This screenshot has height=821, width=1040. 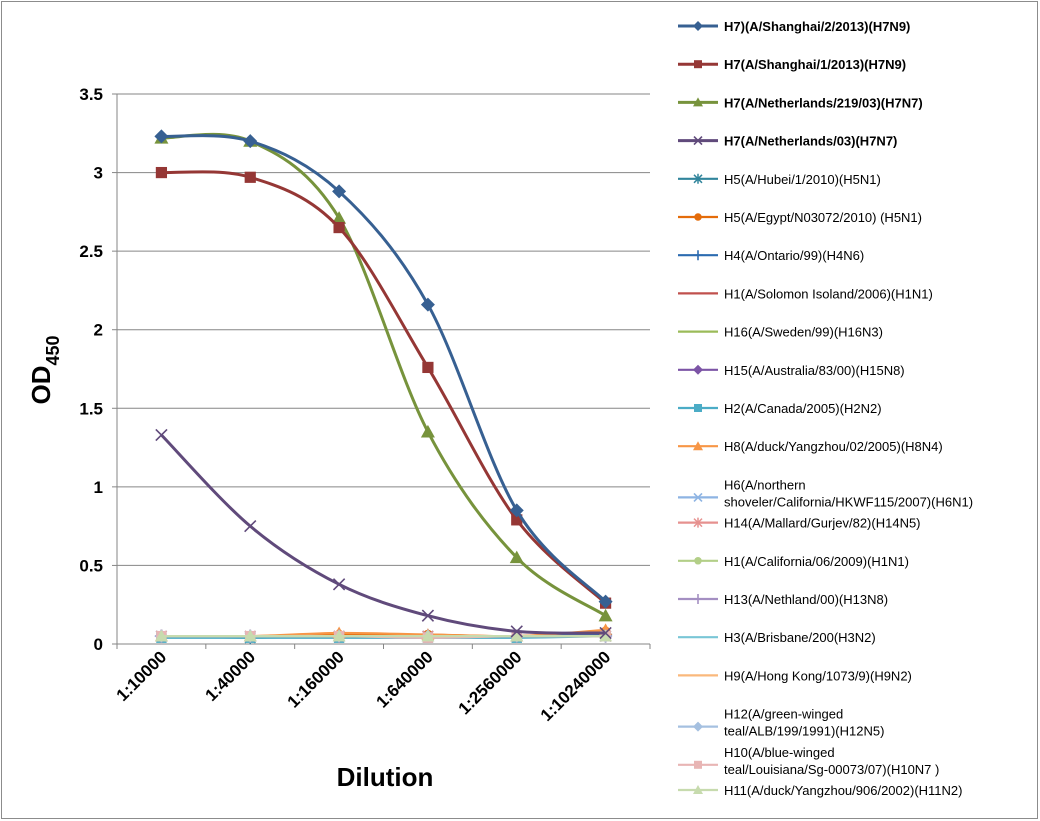 What do you see at coordinates (794, 255) in the screenshot?
I see `legend-label: H4(A/Ontario/99)(H4N6)` at bounding box center [794, 255].